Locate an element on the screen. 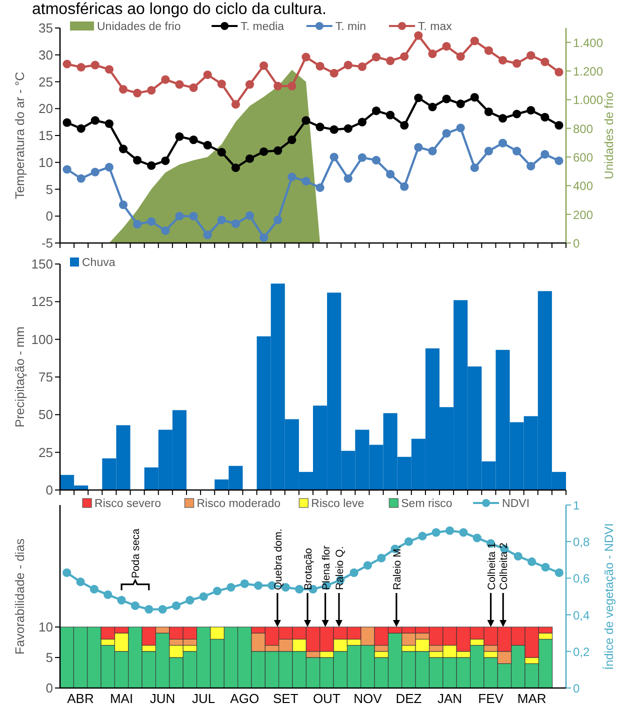  x-tick-label: MAR is located at coordinates (531, 698).